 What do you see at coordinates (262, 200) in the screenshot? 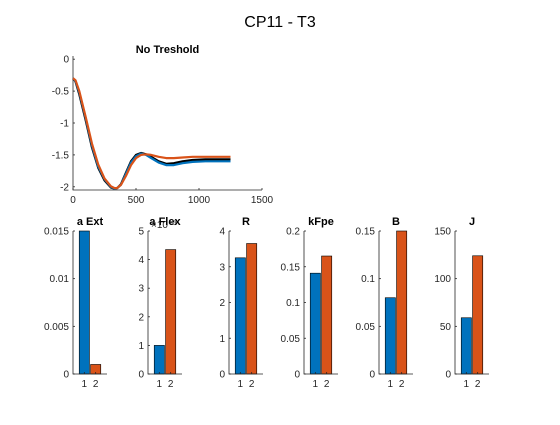
I see `x-tick-label: 1500` at bounding box center [262, 200].